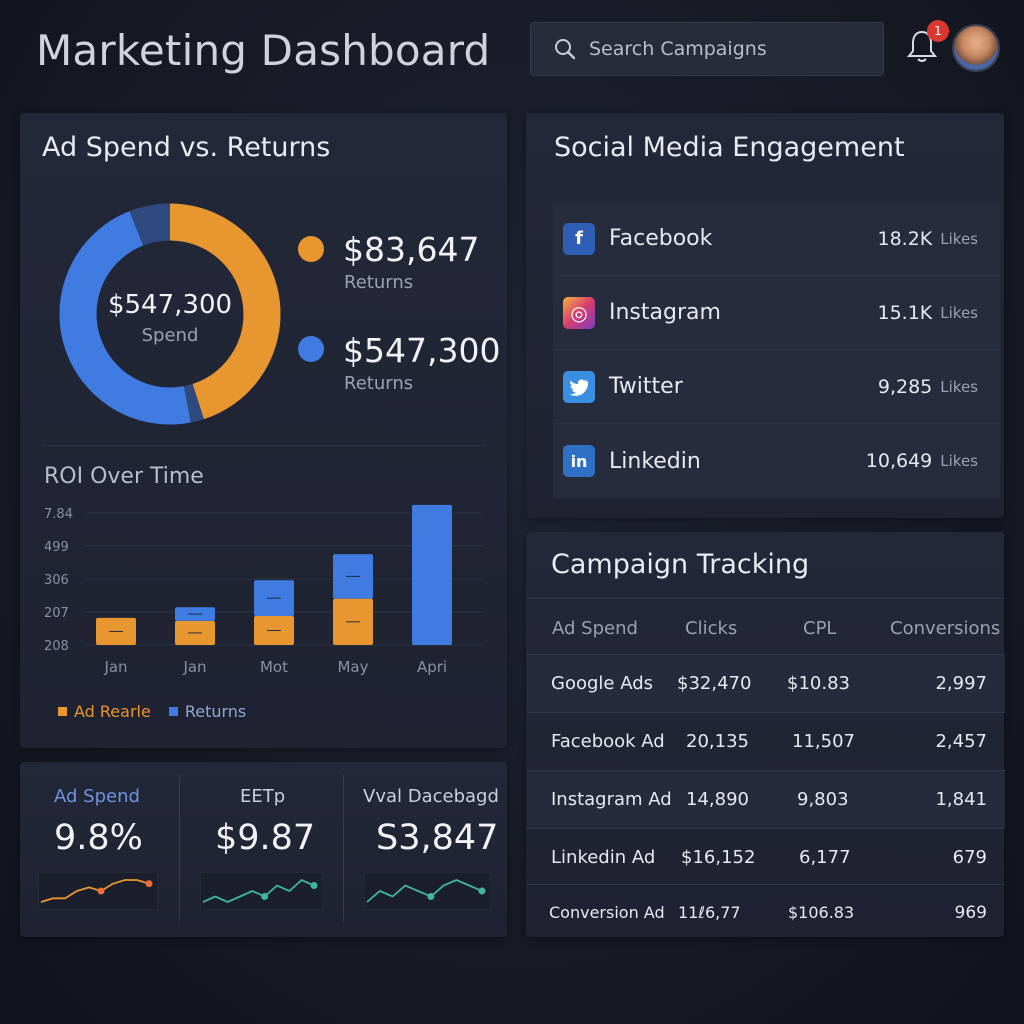 The image size is (1024, 1024). I want to click on column-header-conversions: Conversions, so click(945, 628).